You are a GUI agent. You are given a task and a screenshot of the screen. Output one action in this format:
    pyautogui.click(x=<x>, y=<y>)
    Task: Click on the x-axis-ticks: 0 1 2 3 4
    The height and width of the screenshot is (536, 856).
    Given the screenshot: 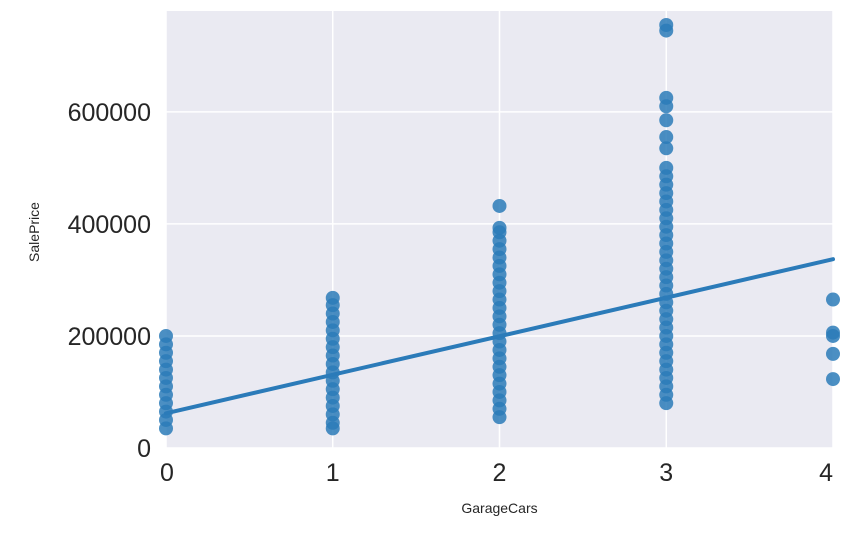 What is the action you would take?
    pyautogui.click(x=496, y=473)
    